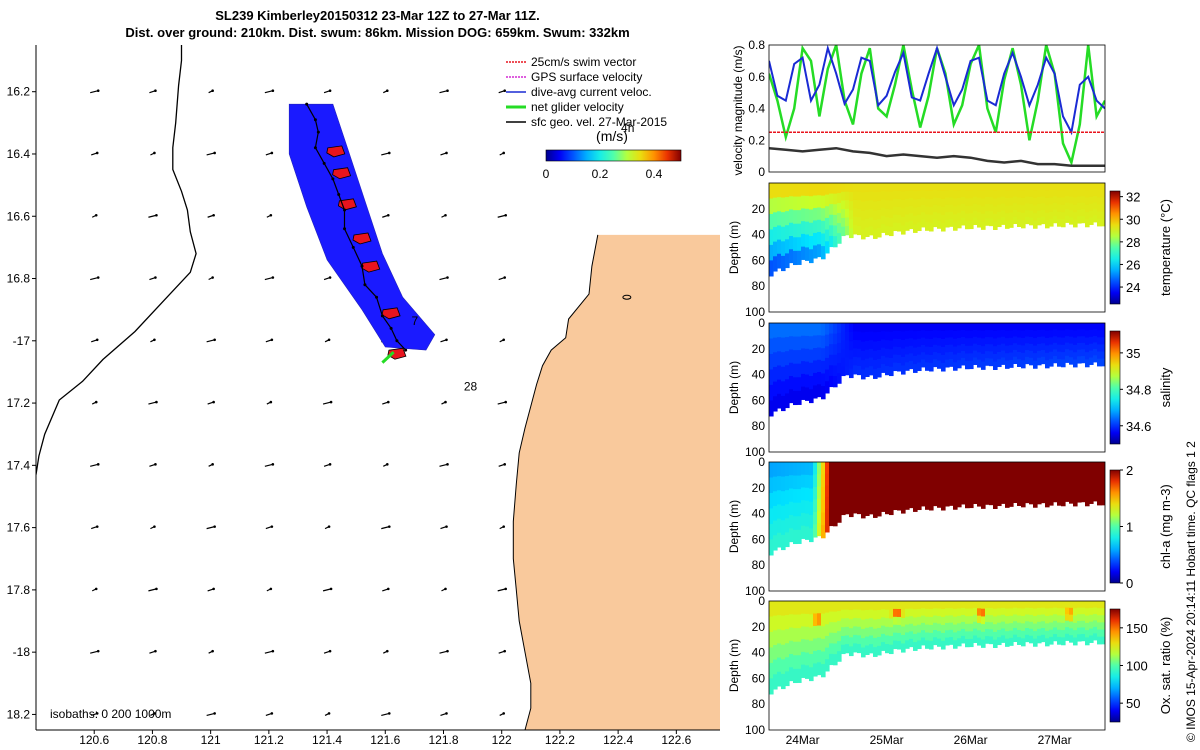 The height and width of the screenshot is (750, 1200). What do you see at coordinates (391, 328) in the screenshot?
I see `glider-fix` at bounding box center [391, 328].